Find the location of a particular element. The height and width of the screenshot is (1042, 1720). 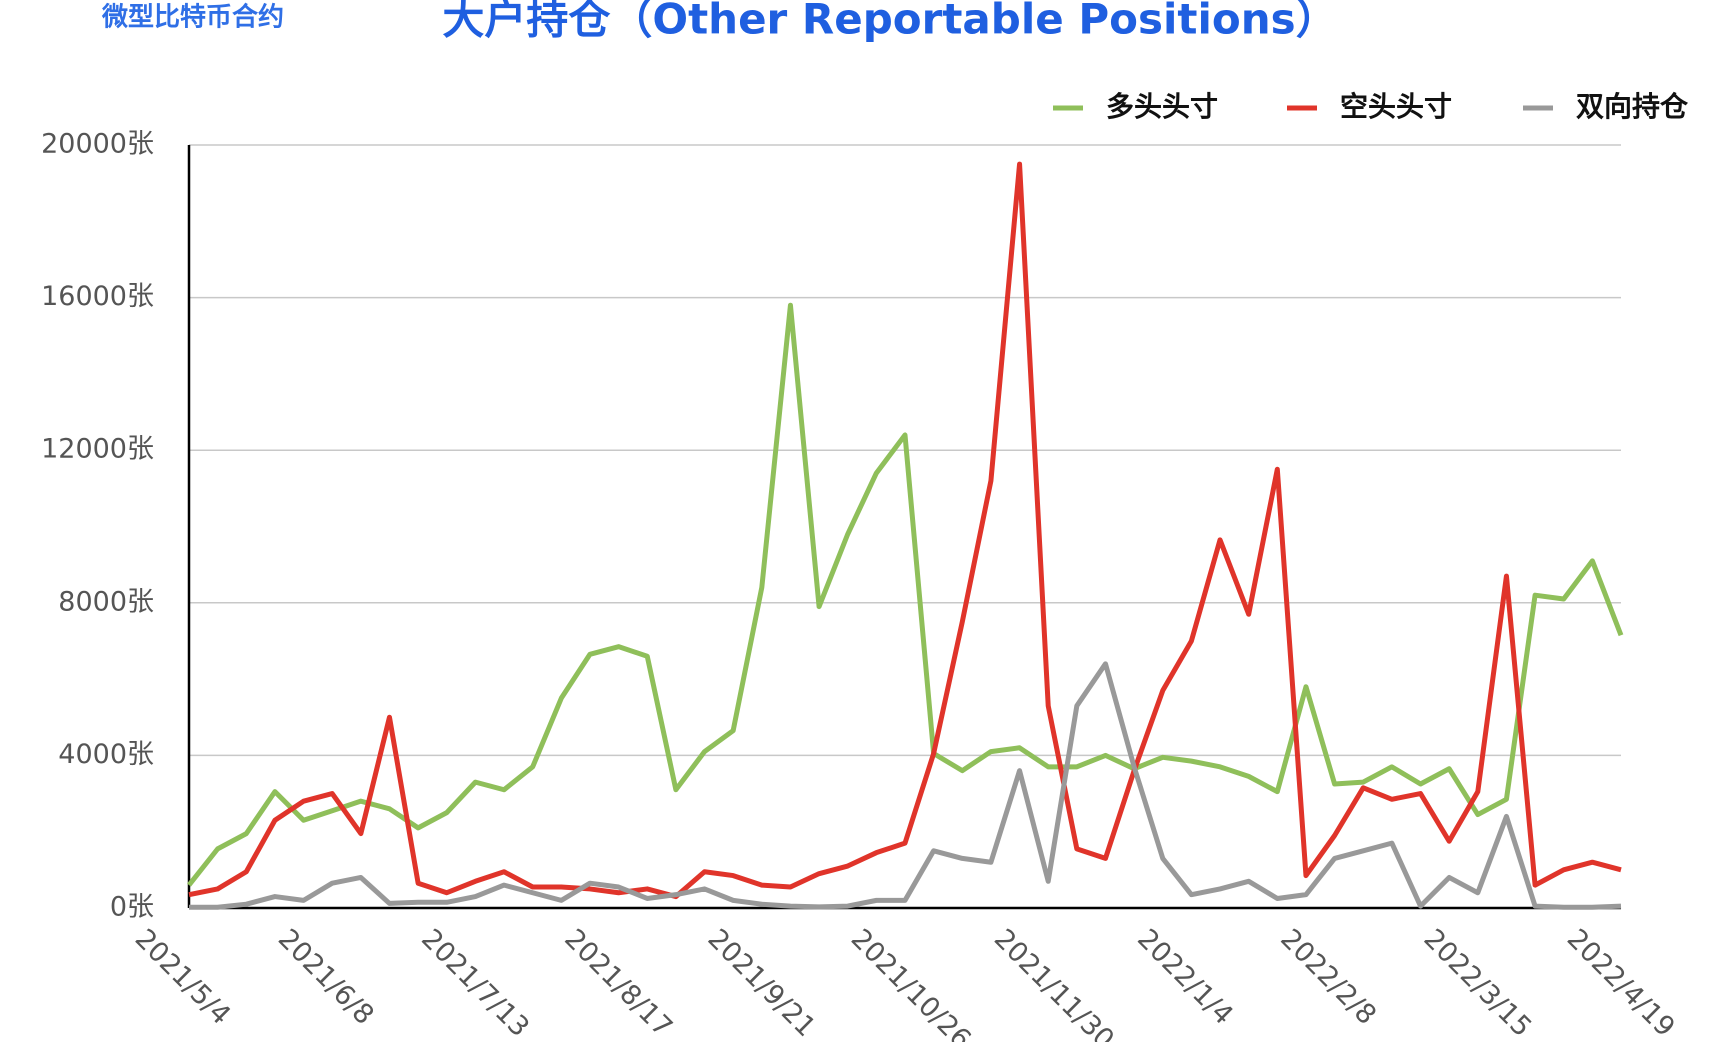

x-tick-label: 2021/8/17 is located at coordinates (618, 982).